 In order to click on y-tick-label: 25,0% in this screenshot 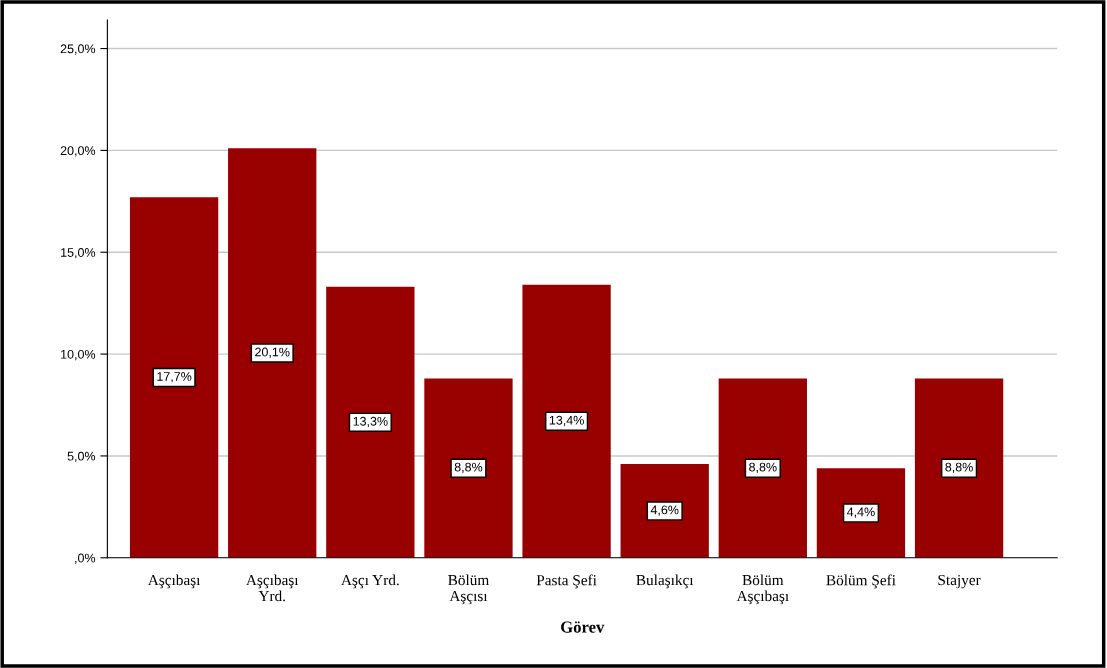, I will do `click(78, 49)`.